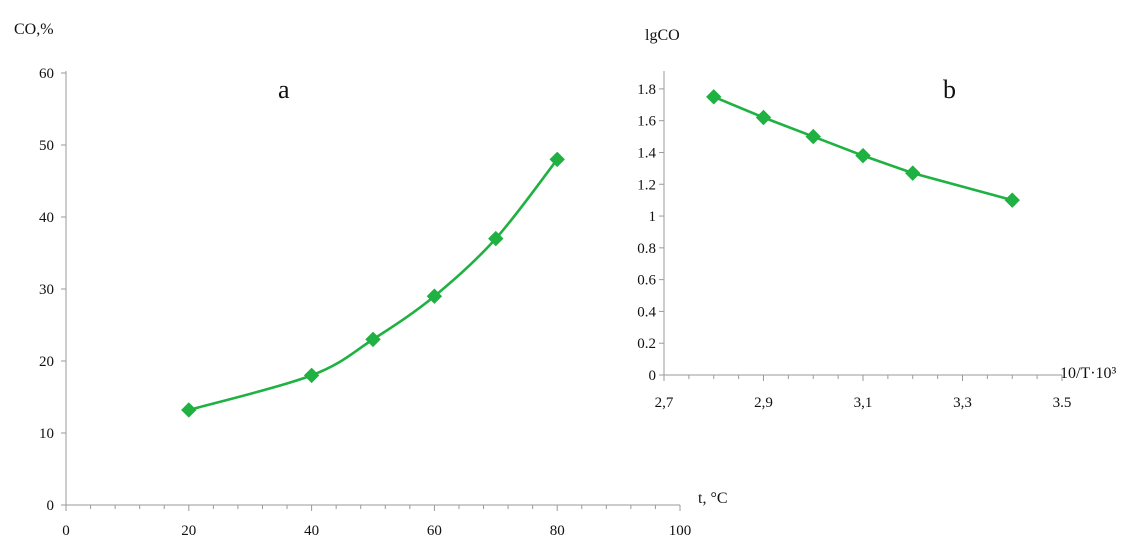 Image resolution: width=1147 pixels, height=546 pixels. Describe the element at coordinates (284, 89) in the screenshot. I see `chart-a-panel-label: a` at that location.